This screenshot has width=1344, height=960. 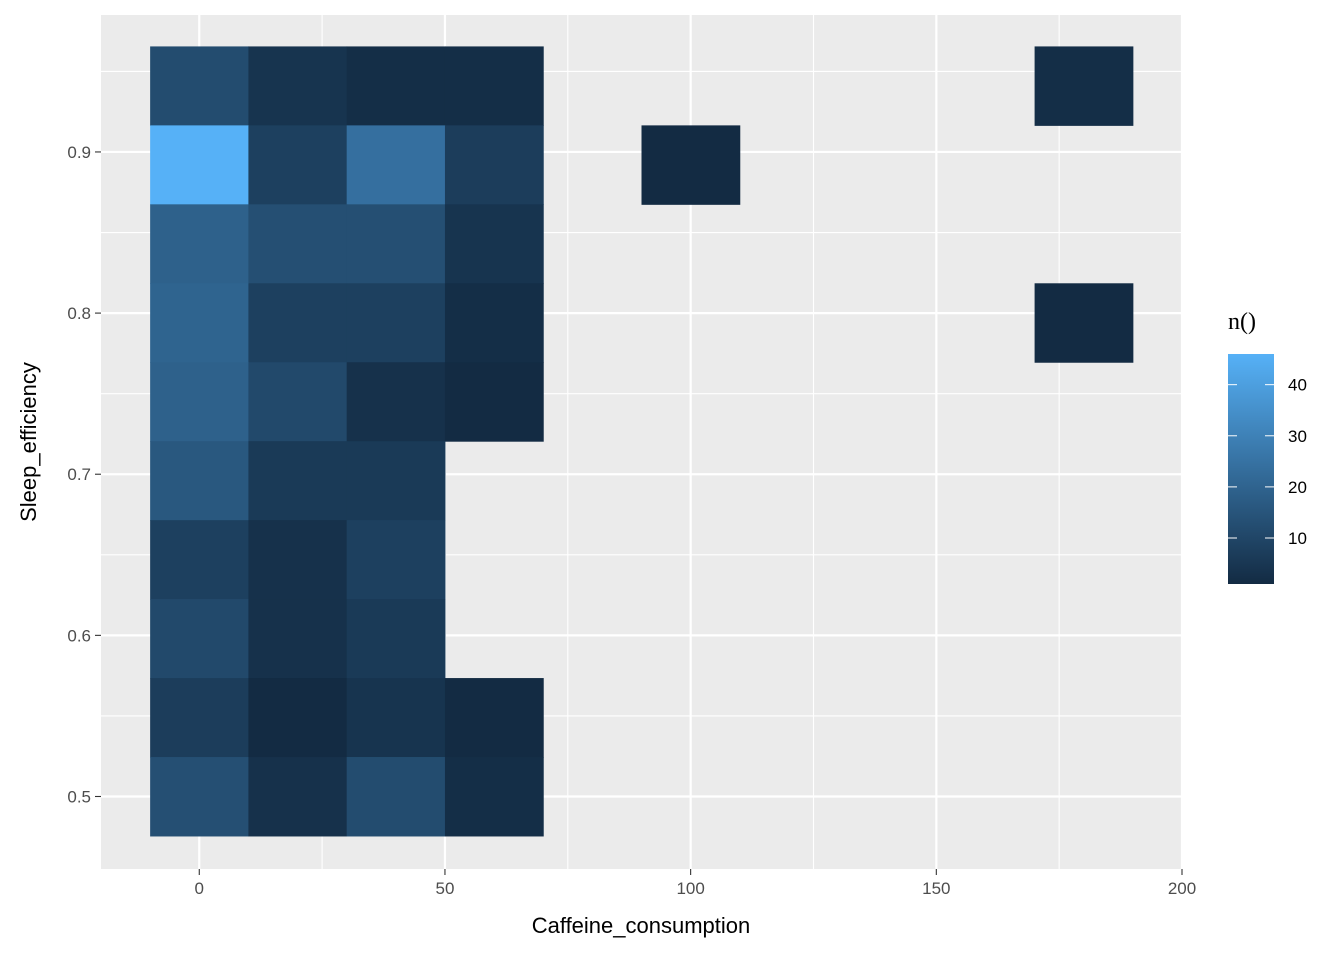 I want to click on legend-tick-label: 10, so click(x=1297, y=538).